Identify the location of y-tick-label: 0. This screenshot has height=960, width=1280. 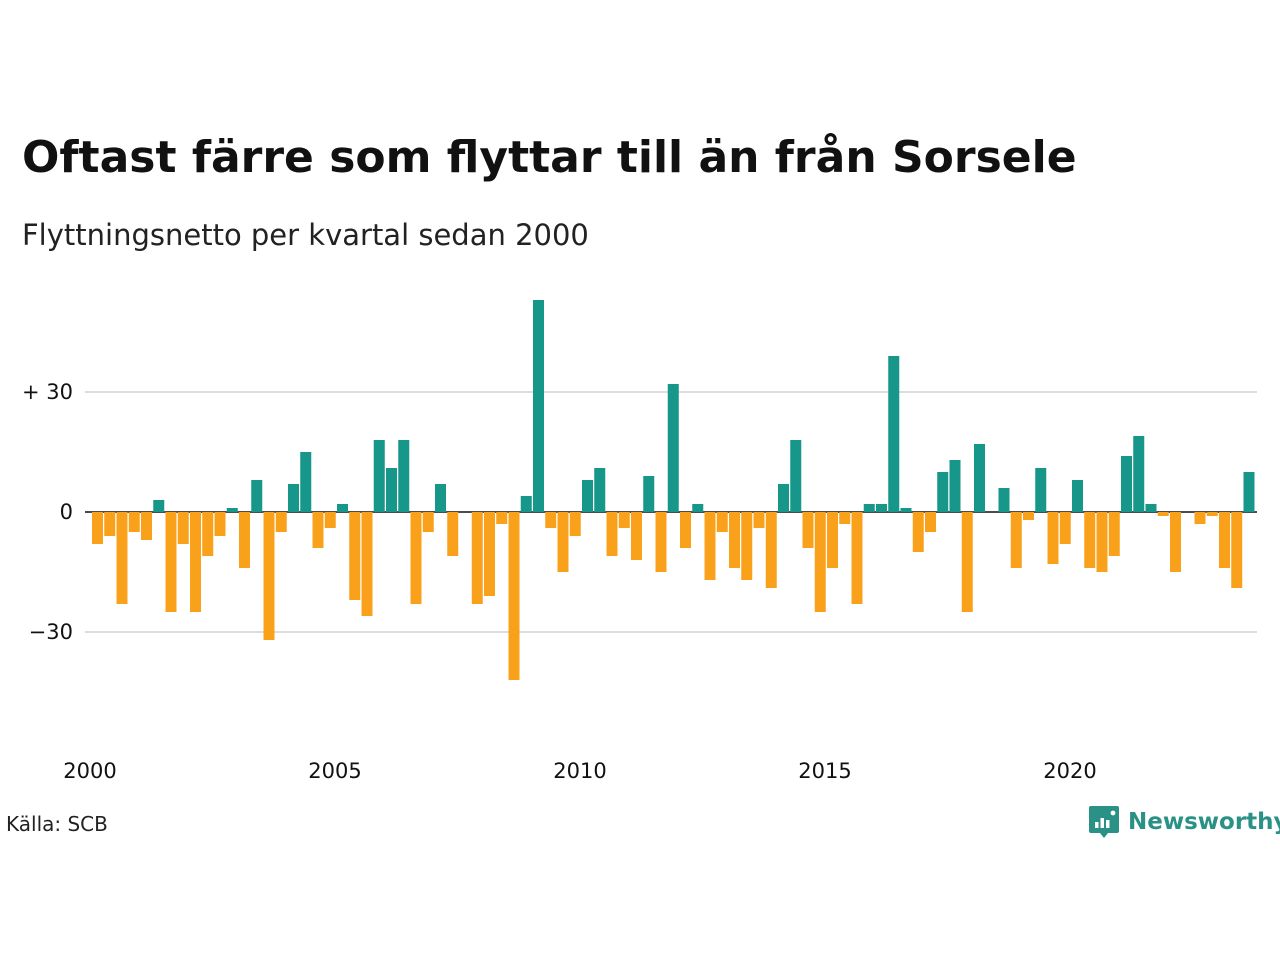
(66, 512).